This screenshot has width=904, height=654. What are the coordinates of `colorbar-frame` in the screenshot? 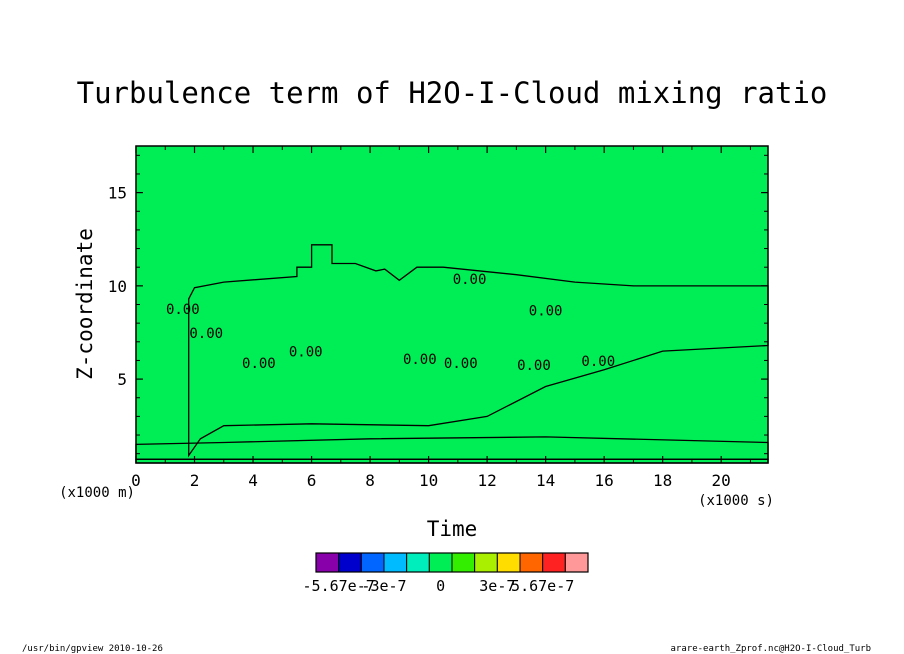 It's located at (452, 562).